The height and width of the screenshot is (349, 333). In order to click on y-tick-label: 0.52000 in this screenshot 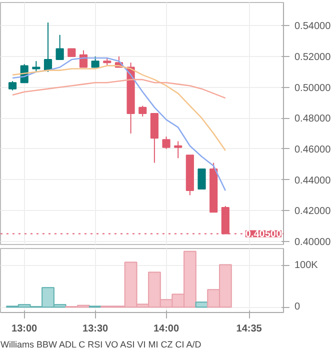, I will do `click(313, 57)`.